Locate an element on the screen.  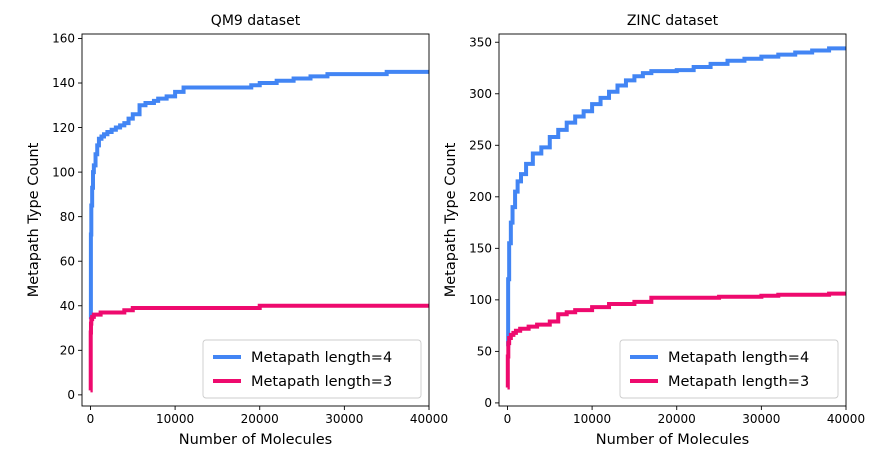
y-tick-label: 50 is located at coordinates (484, 352).